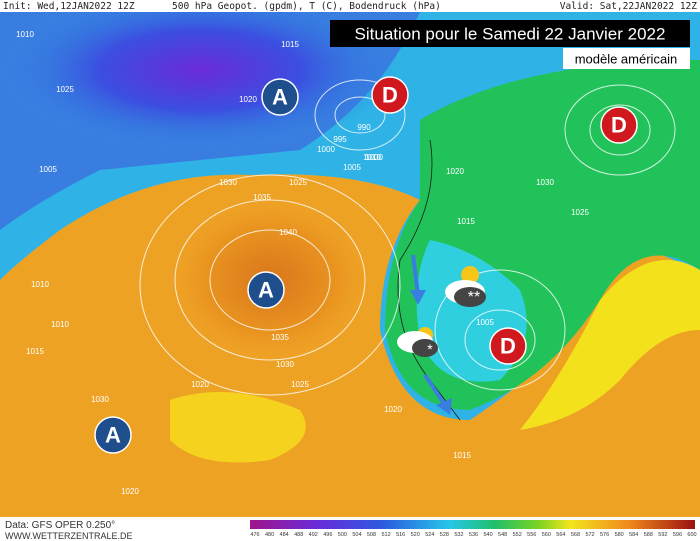 The height and width of the screenshot is (541, 700). I want to click on scale-label: 484, so click(284, 535).